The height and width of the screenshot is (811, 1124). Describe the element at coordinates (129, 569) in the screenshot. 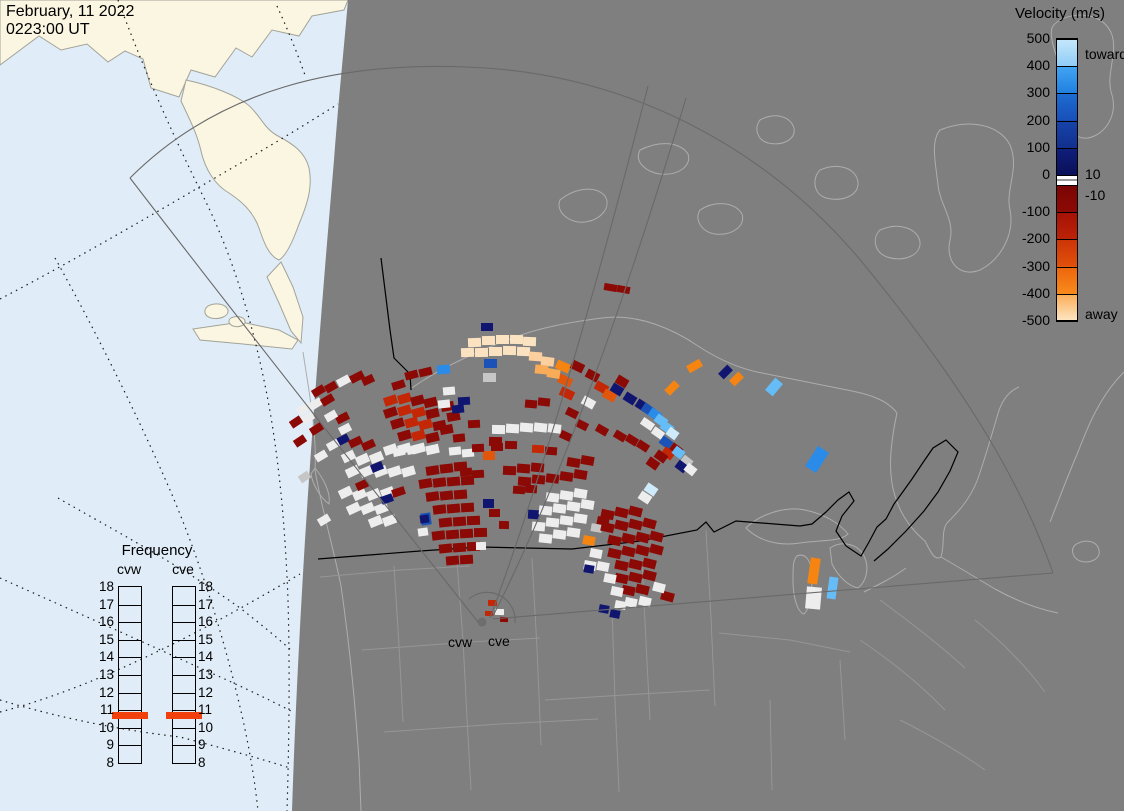

I see `frequency-column-label-cvw: cvw` at that location.